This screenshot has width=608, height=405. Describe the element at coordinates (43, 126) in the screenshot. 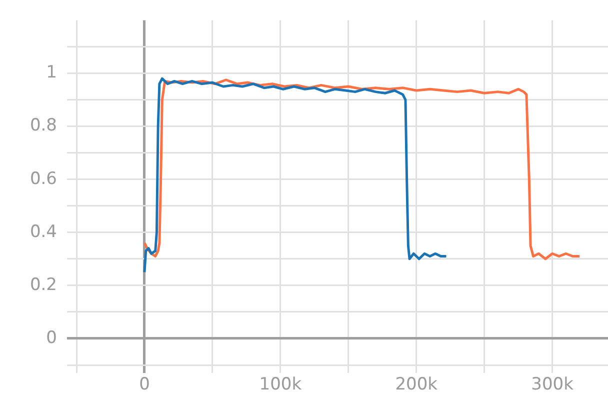

I see `y-tick-label: 0.8` at that location.